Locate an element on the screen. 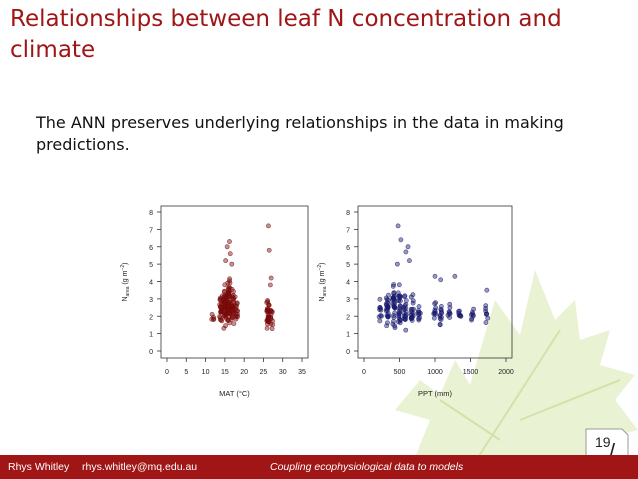 The image size is (638, 479). footer-email: rhys.whitley@mq.edu.au is located at coordinates (140, 467).